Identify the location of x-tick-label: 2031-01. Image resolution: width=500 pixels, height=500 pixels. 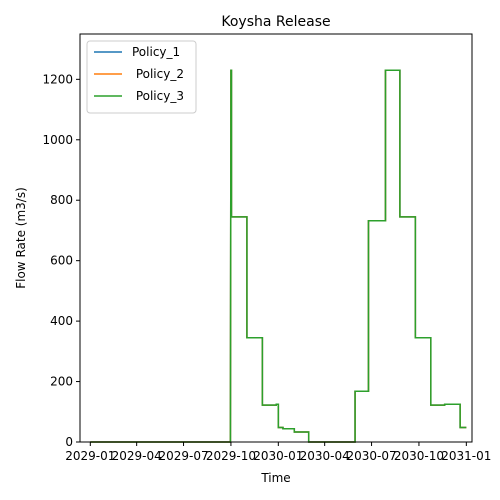
(466, 456).